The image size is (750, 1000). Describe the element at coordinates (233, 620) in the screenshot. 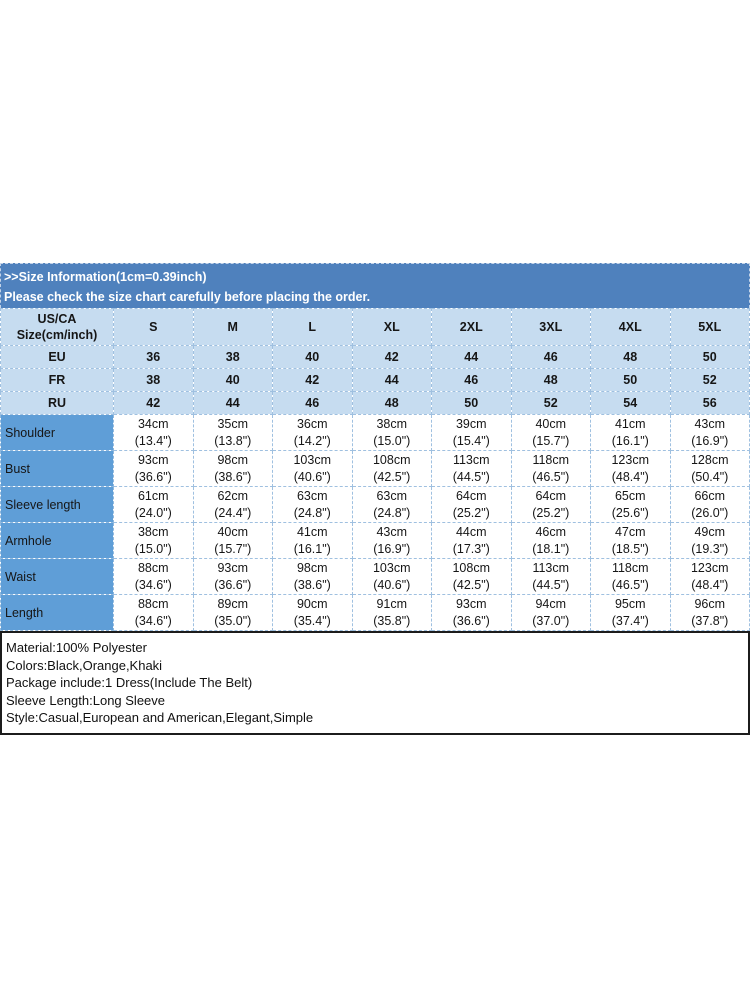

I see `value-inch: (35.0")` at that location.